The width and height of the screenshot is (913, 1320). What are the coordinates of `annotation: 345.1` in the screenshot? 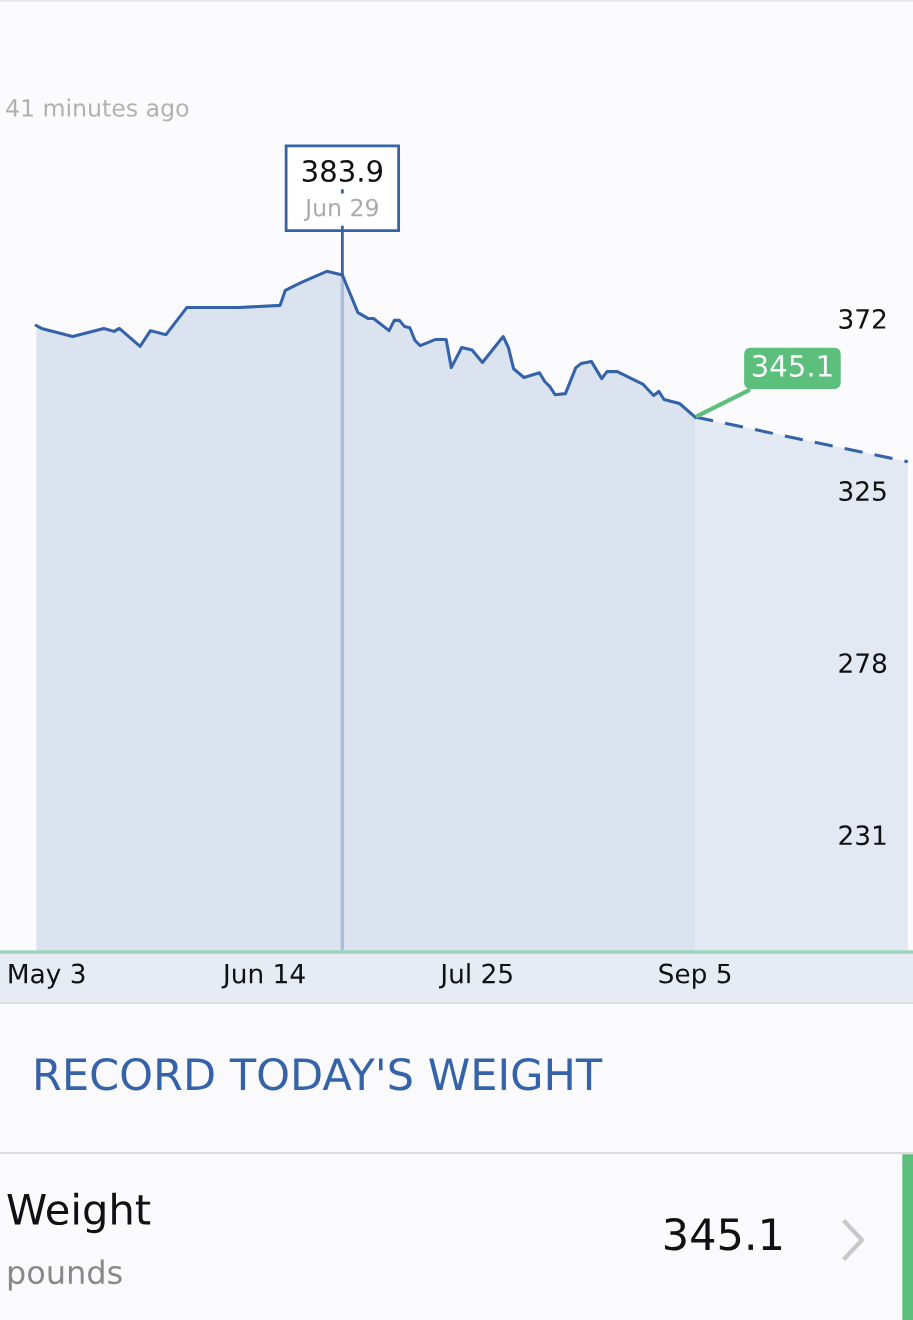 It's located at (792, 365).